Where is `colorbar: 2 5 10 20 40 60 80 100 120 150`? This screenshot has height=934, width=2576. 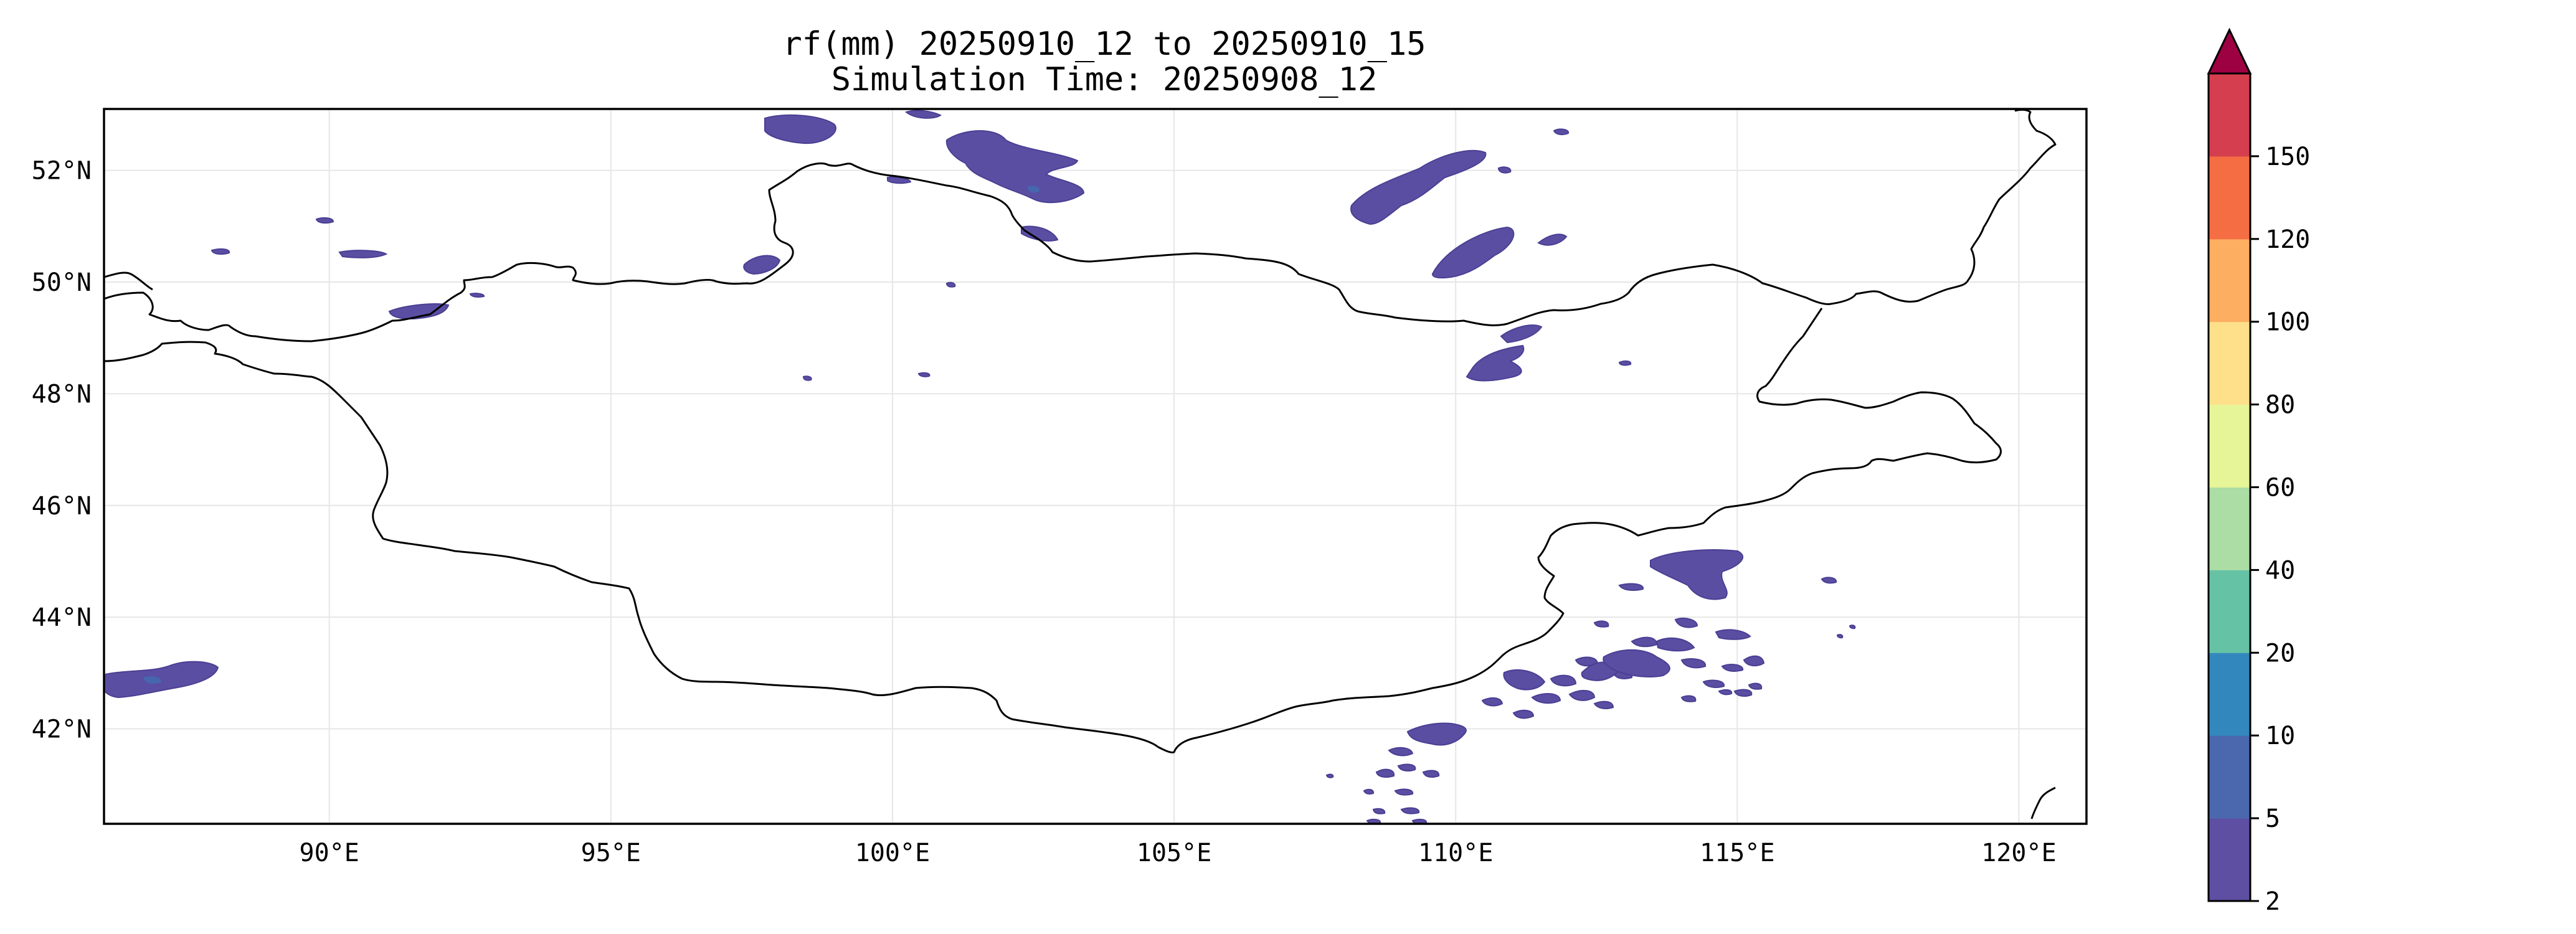 colorbar: 2 5 10 20 40 60 80 100 120 150 is located at coordinates (2258, 471).